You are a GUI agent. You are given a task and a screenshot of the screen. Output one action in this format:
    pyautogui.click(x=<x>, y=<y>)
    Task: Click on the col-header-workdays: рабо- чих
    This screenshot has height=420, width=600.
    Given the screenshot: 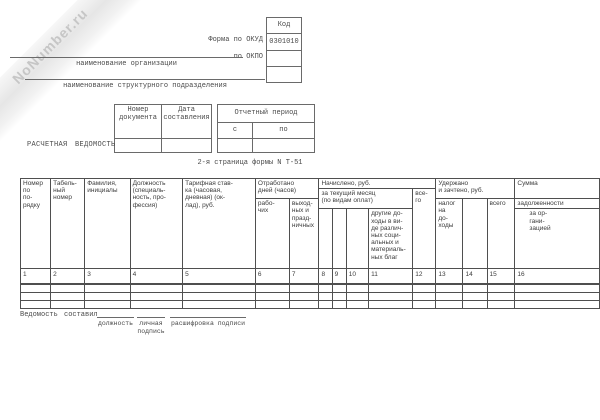 What is the action you would take?
    pyautogui.click(x=272, y=234)
    